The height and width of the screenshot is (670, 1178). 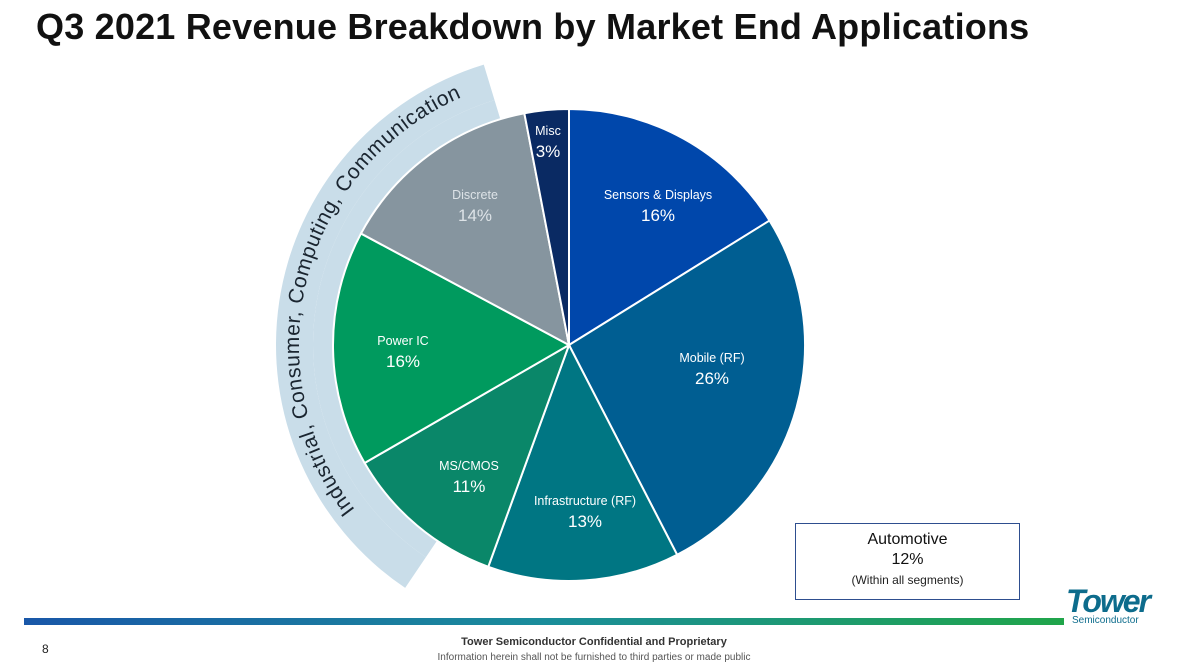 I want to click on slice-value: 3%, so click(x=548, y=151).